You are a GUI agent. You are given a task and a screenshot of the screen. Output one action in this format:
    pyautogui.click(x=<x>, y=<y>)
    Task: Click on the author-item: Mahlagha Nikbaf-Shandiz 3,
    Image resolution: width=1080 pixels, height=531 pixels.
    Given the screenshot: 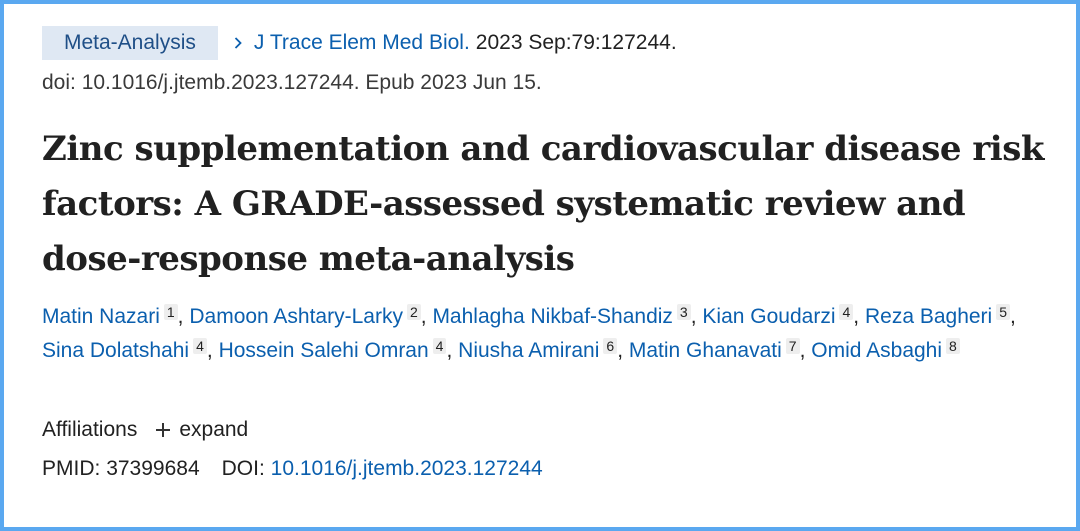 What is the action you would take?
    pyautogui.click(x=564, y=316)
    